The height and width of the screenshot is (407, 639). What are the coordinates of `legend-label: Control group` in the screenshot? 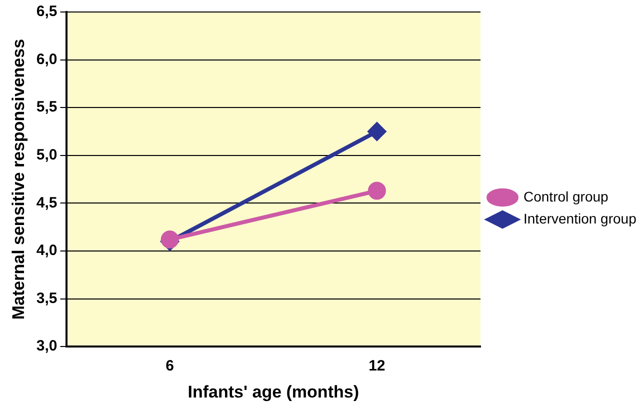 It's located at (566, 196).